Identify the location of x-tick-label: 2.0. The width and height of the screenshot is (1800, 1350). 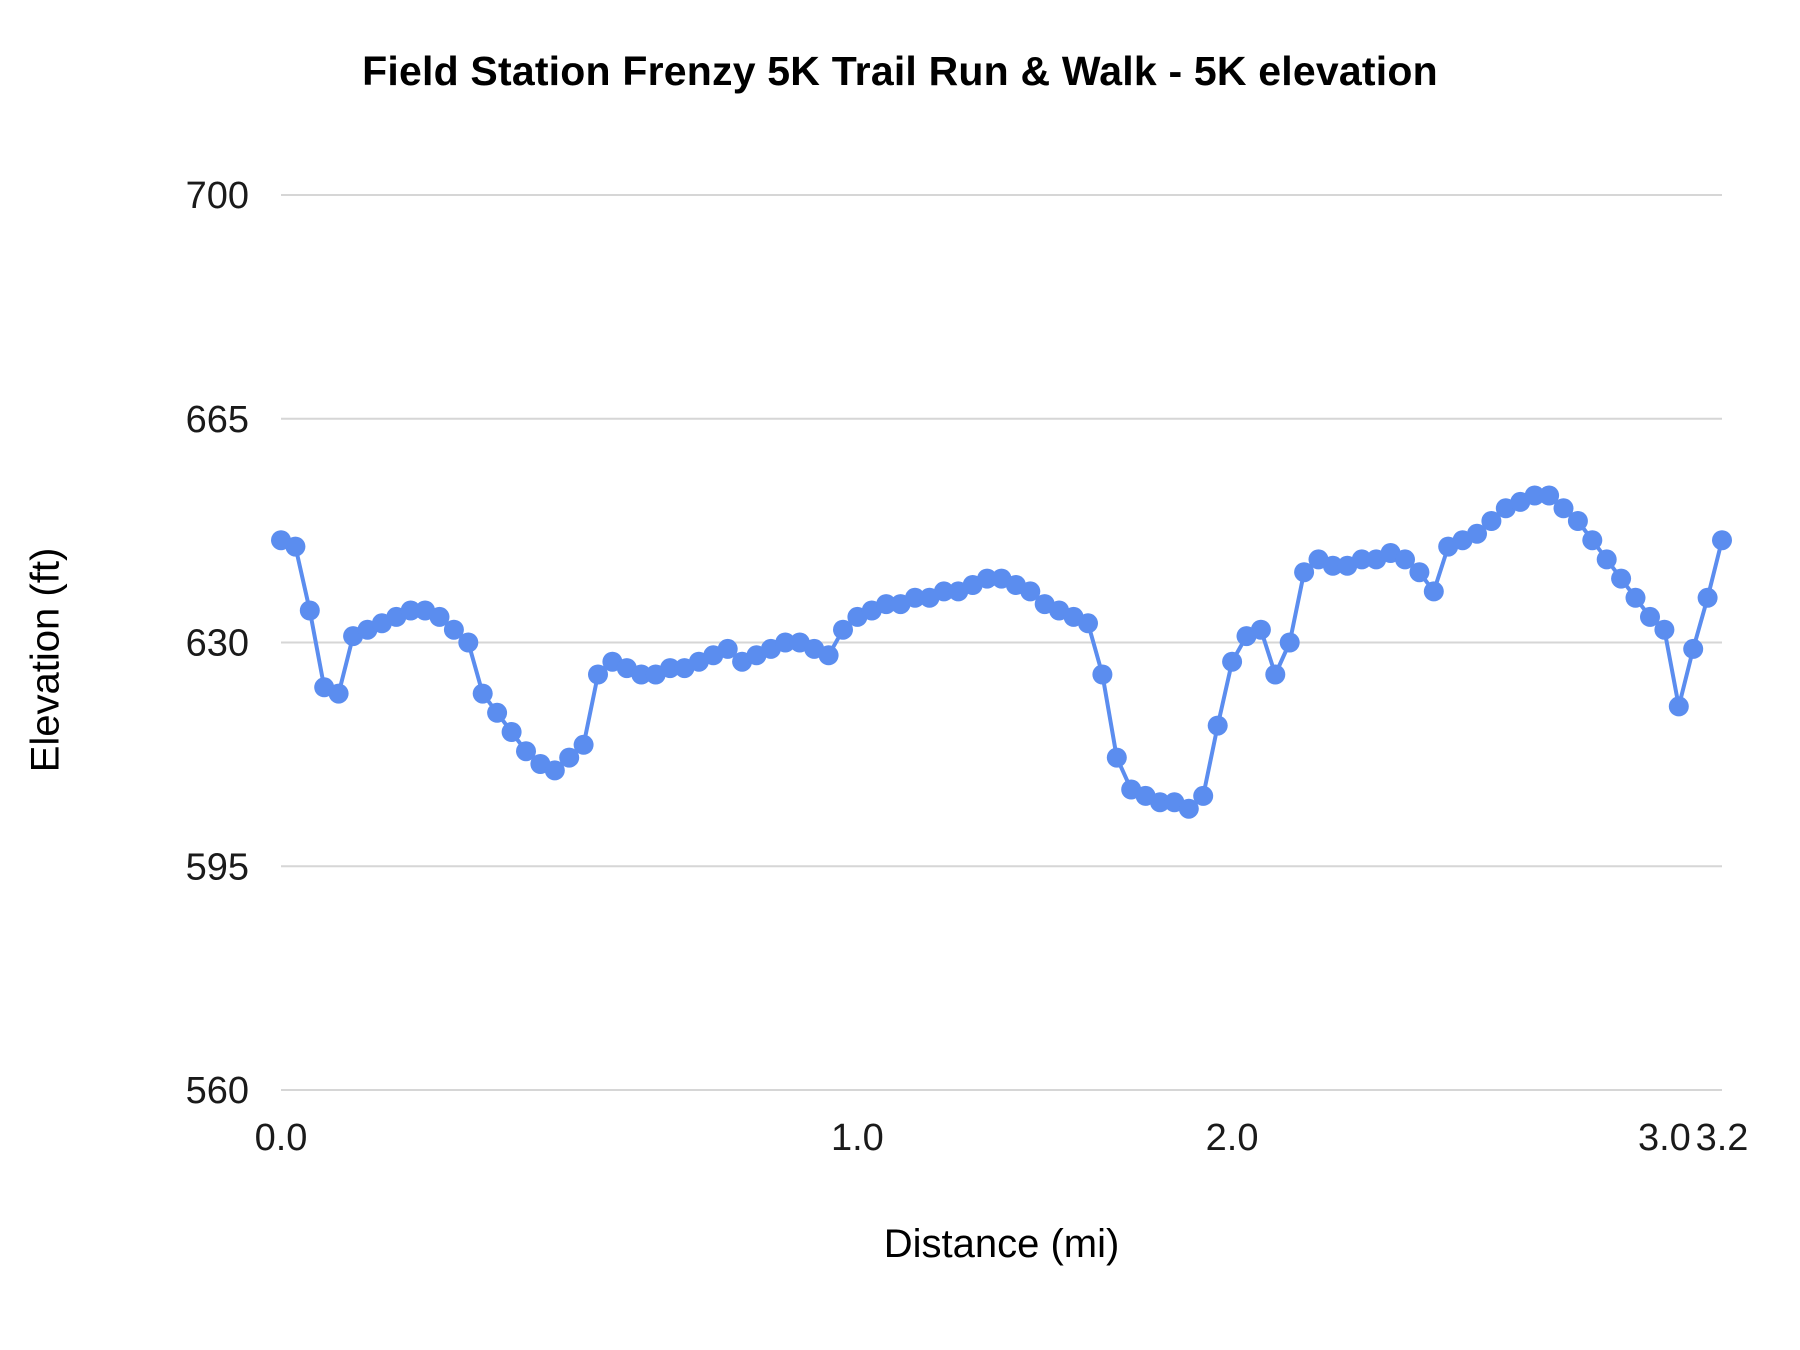
(1232, 1138).